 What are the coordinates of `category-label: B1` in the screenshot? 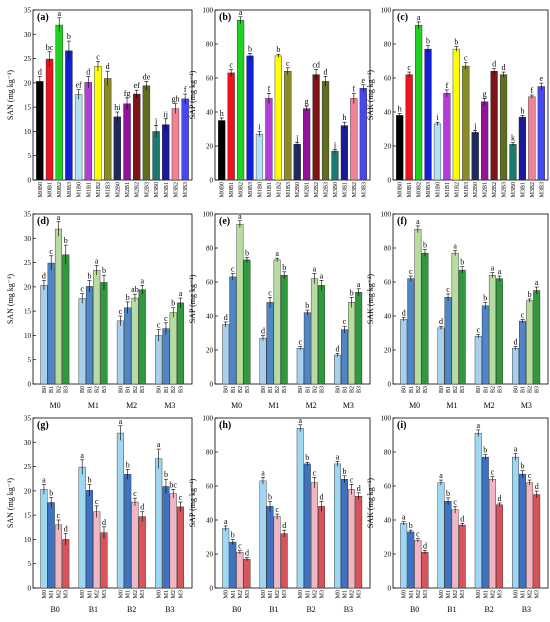 It's located at (486, 389).